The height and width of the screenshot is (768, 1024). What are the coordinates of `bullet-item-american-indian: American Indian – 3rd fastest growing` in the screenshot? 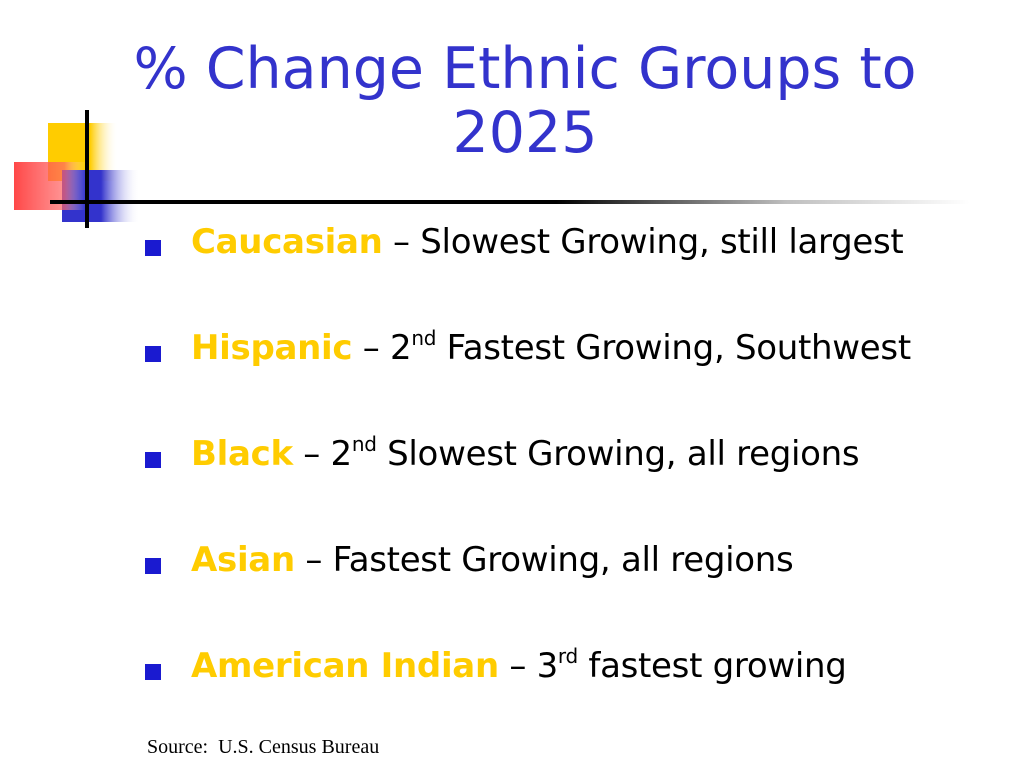 It's located at (575, 699).